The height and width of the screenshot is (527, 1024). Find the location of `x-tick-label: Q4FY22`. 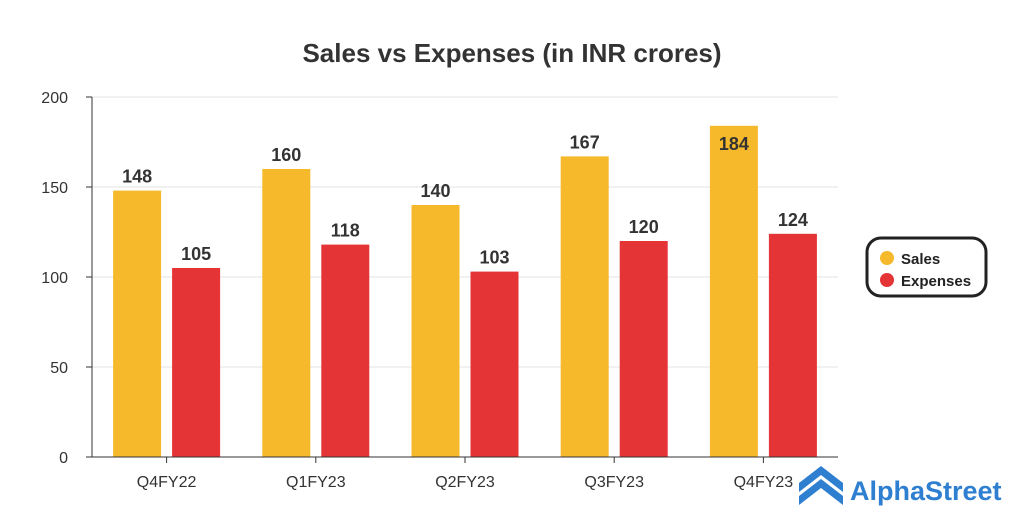

x-tick-label: Q4FY22 is located at coordinates (167, 482).